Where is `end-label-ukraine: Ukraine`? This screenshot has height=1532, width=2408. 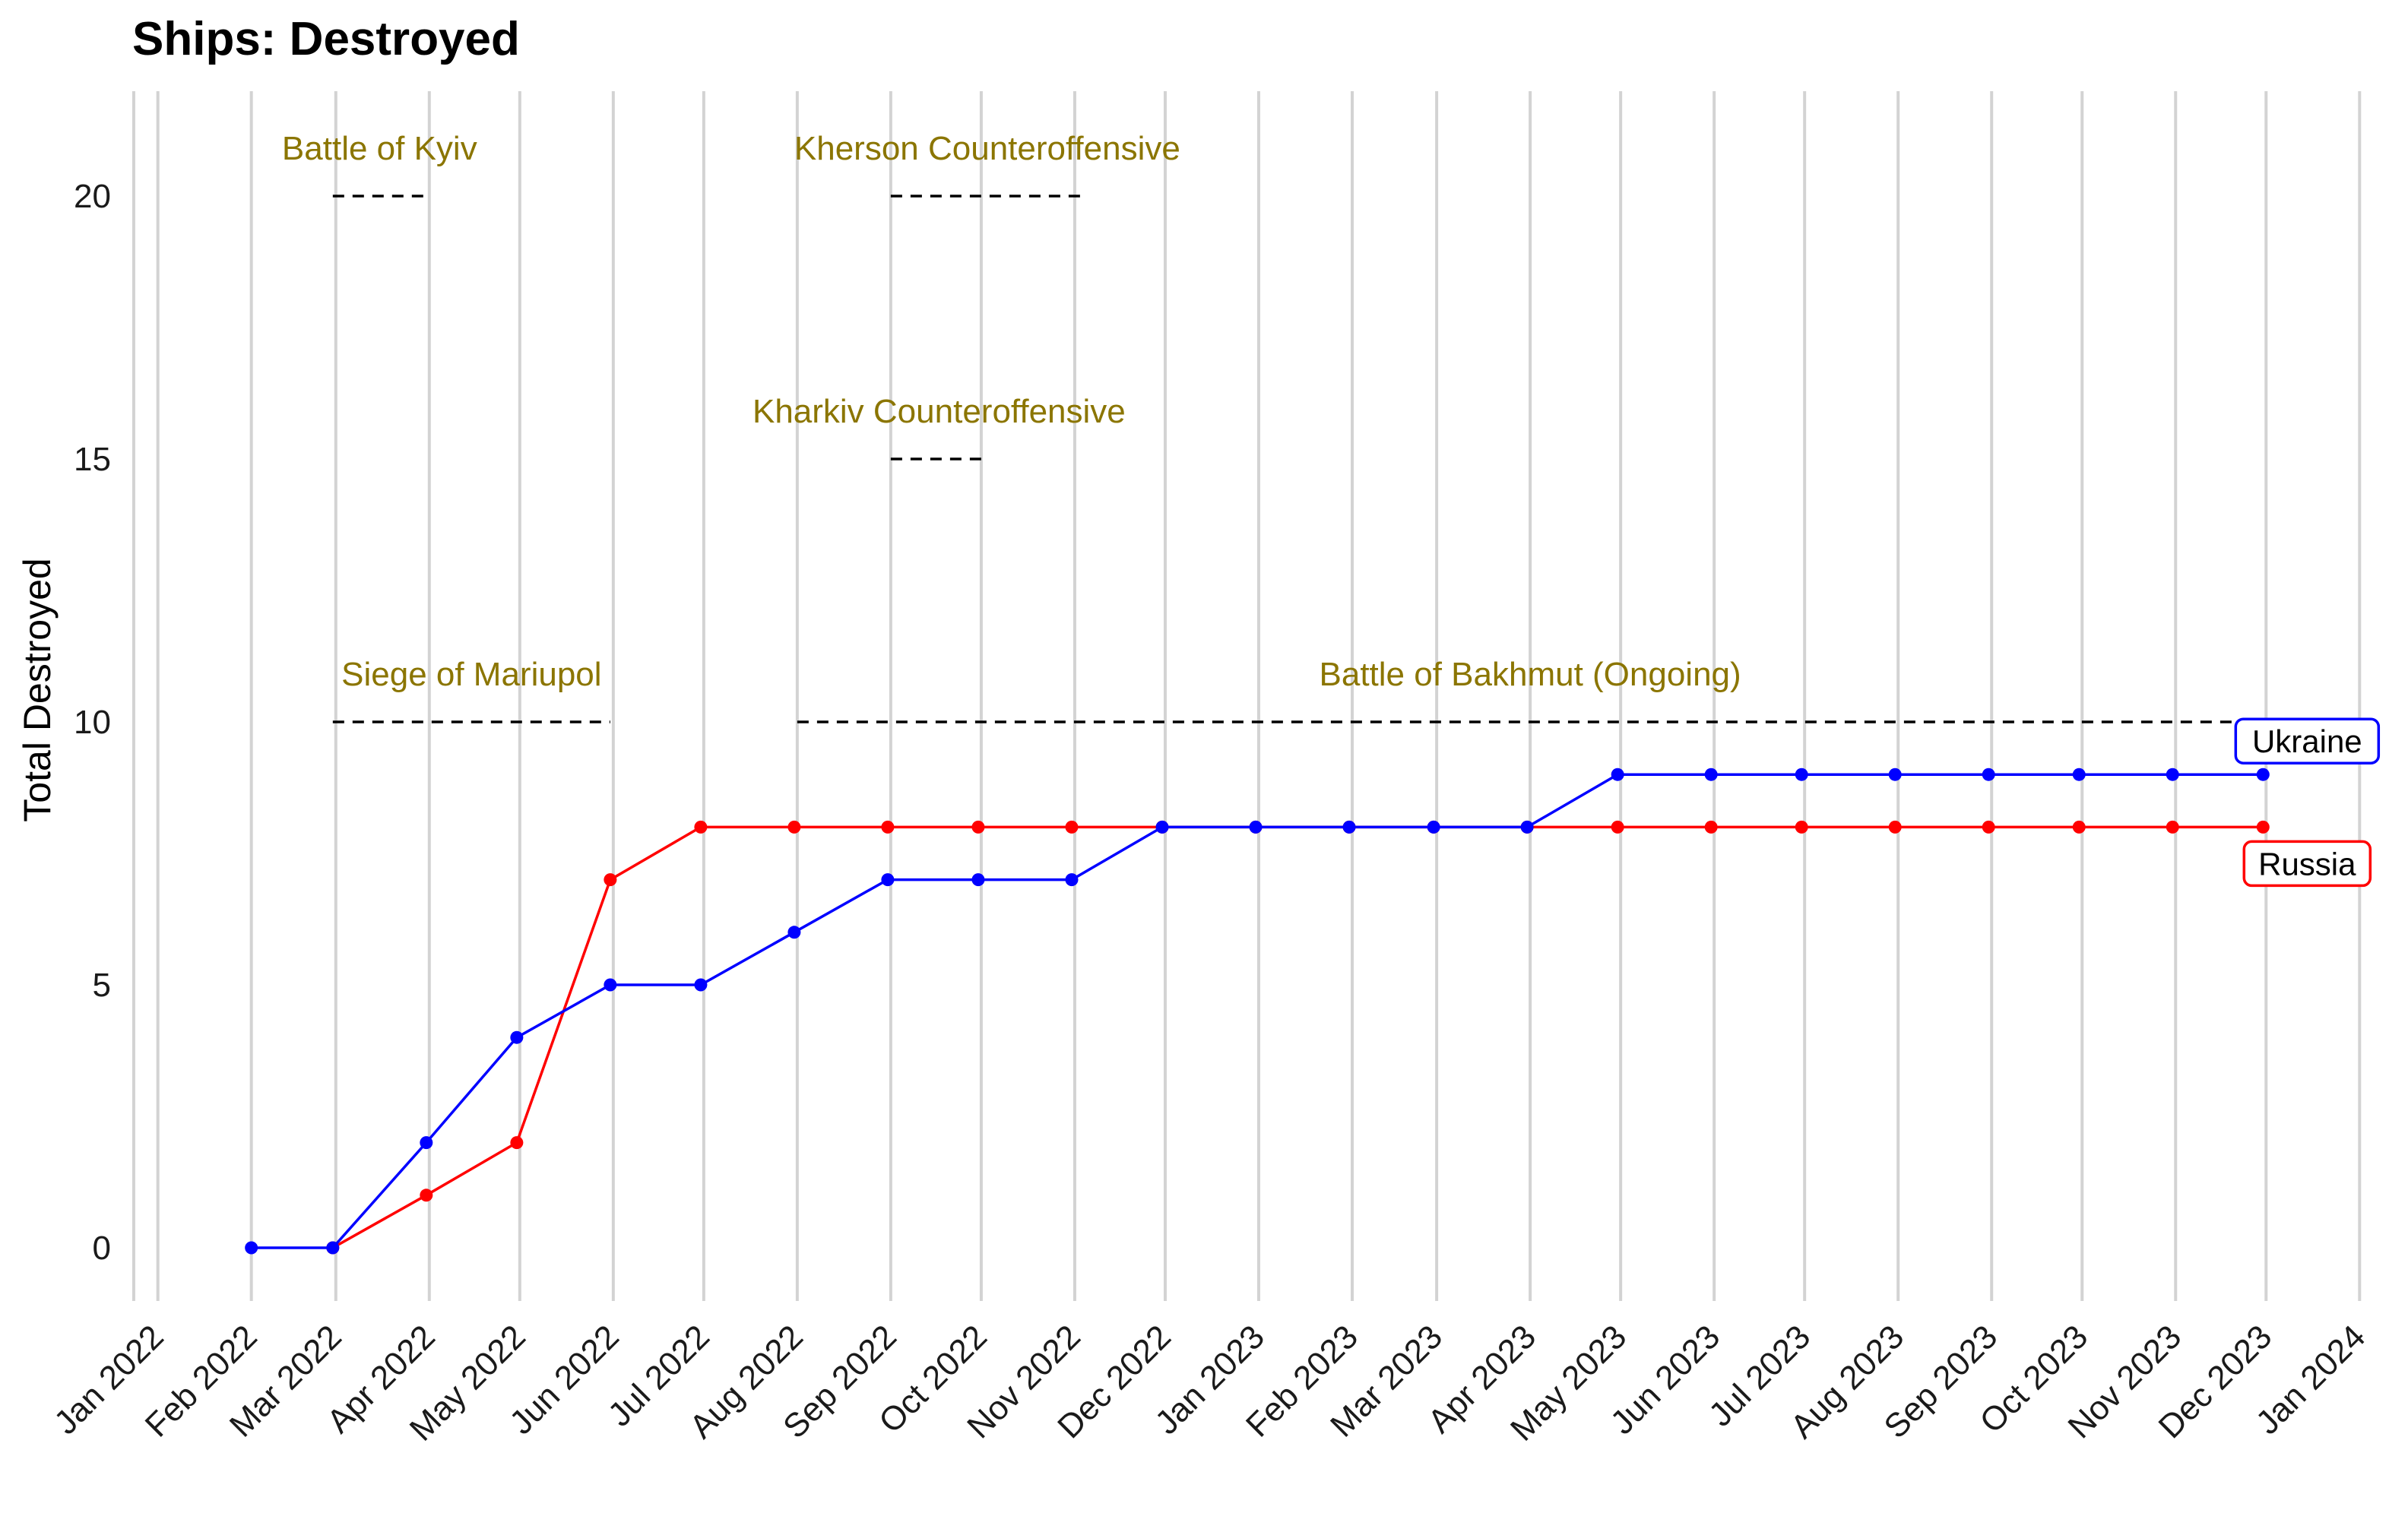 end-label-ukraine: Ukraine is located at coordinates (2307, 740).